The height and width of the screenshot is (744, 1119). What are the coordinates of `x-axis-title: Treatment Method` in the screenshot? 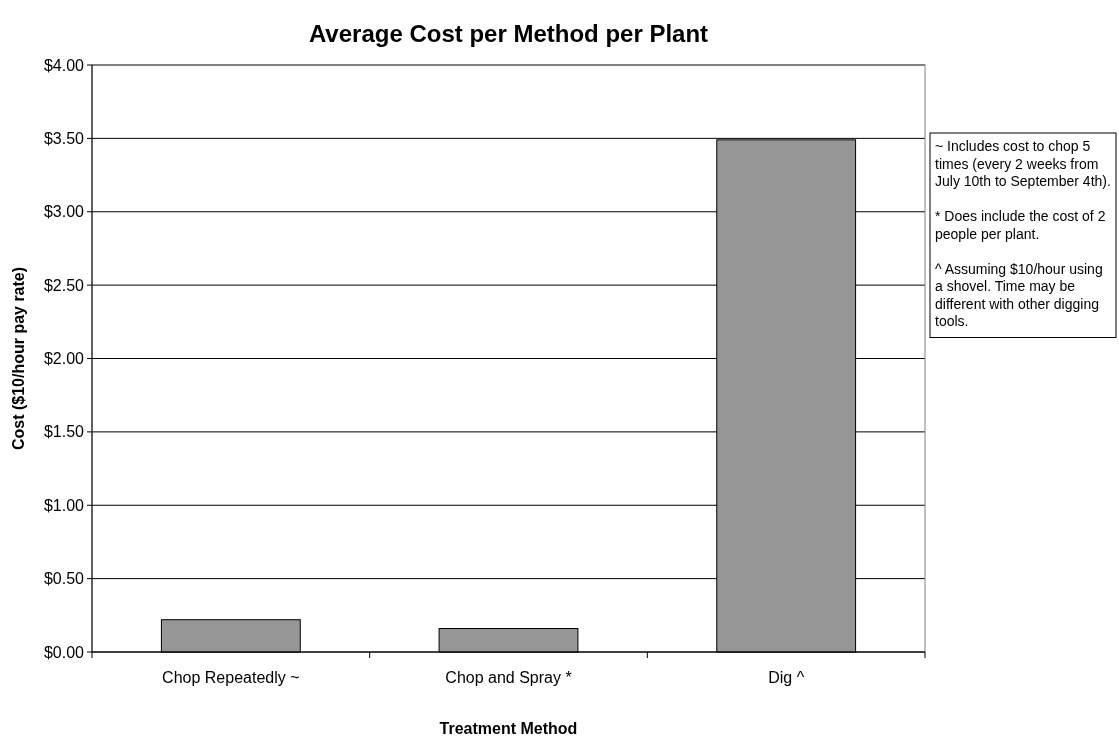 It's located at (508, 728).